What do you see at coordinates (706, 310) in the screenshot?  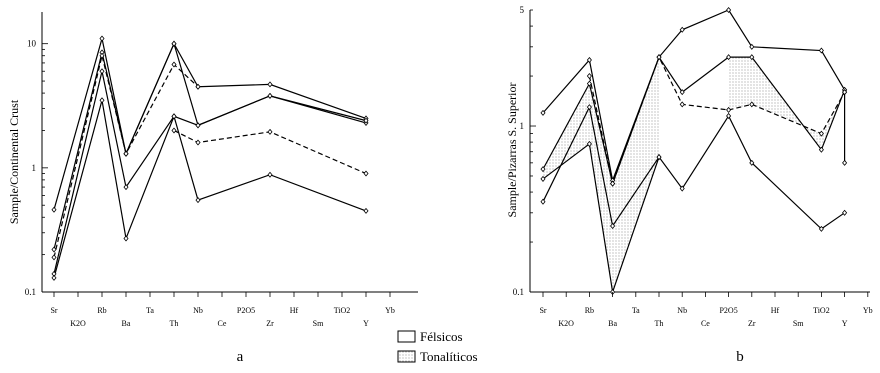 I see `chart-b-x-categories: Sr K2O Rb Ba Ta Th Nb Ce P2O5 Zr Hf Sm TiO2 Y Yb` at bounding box center [706, 310].